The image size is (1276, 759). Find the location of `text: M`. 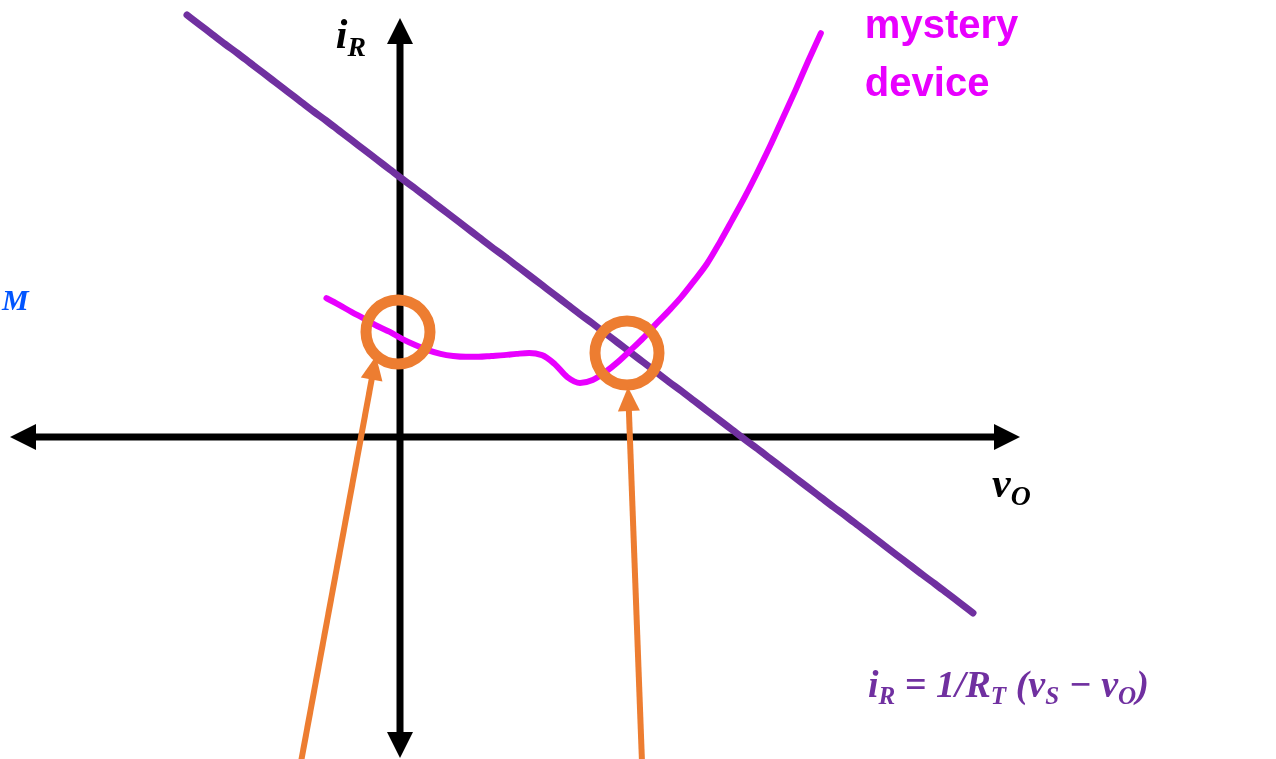

text: M is located at coordinates (15, 299).